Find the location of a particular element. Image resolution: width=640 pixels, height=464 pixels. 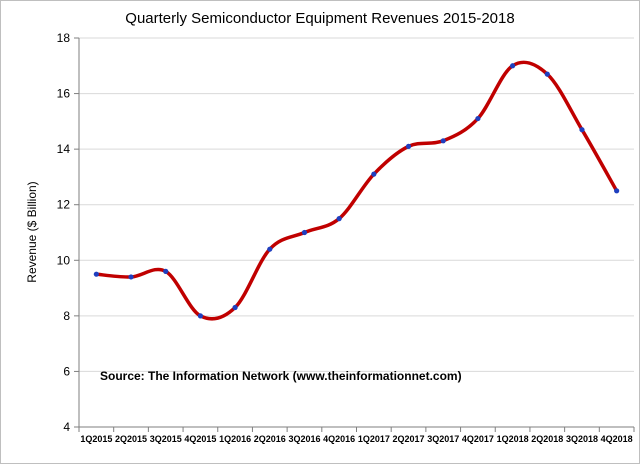

x-tick-label: 3Q2015 is located at coordinates (166, 439).